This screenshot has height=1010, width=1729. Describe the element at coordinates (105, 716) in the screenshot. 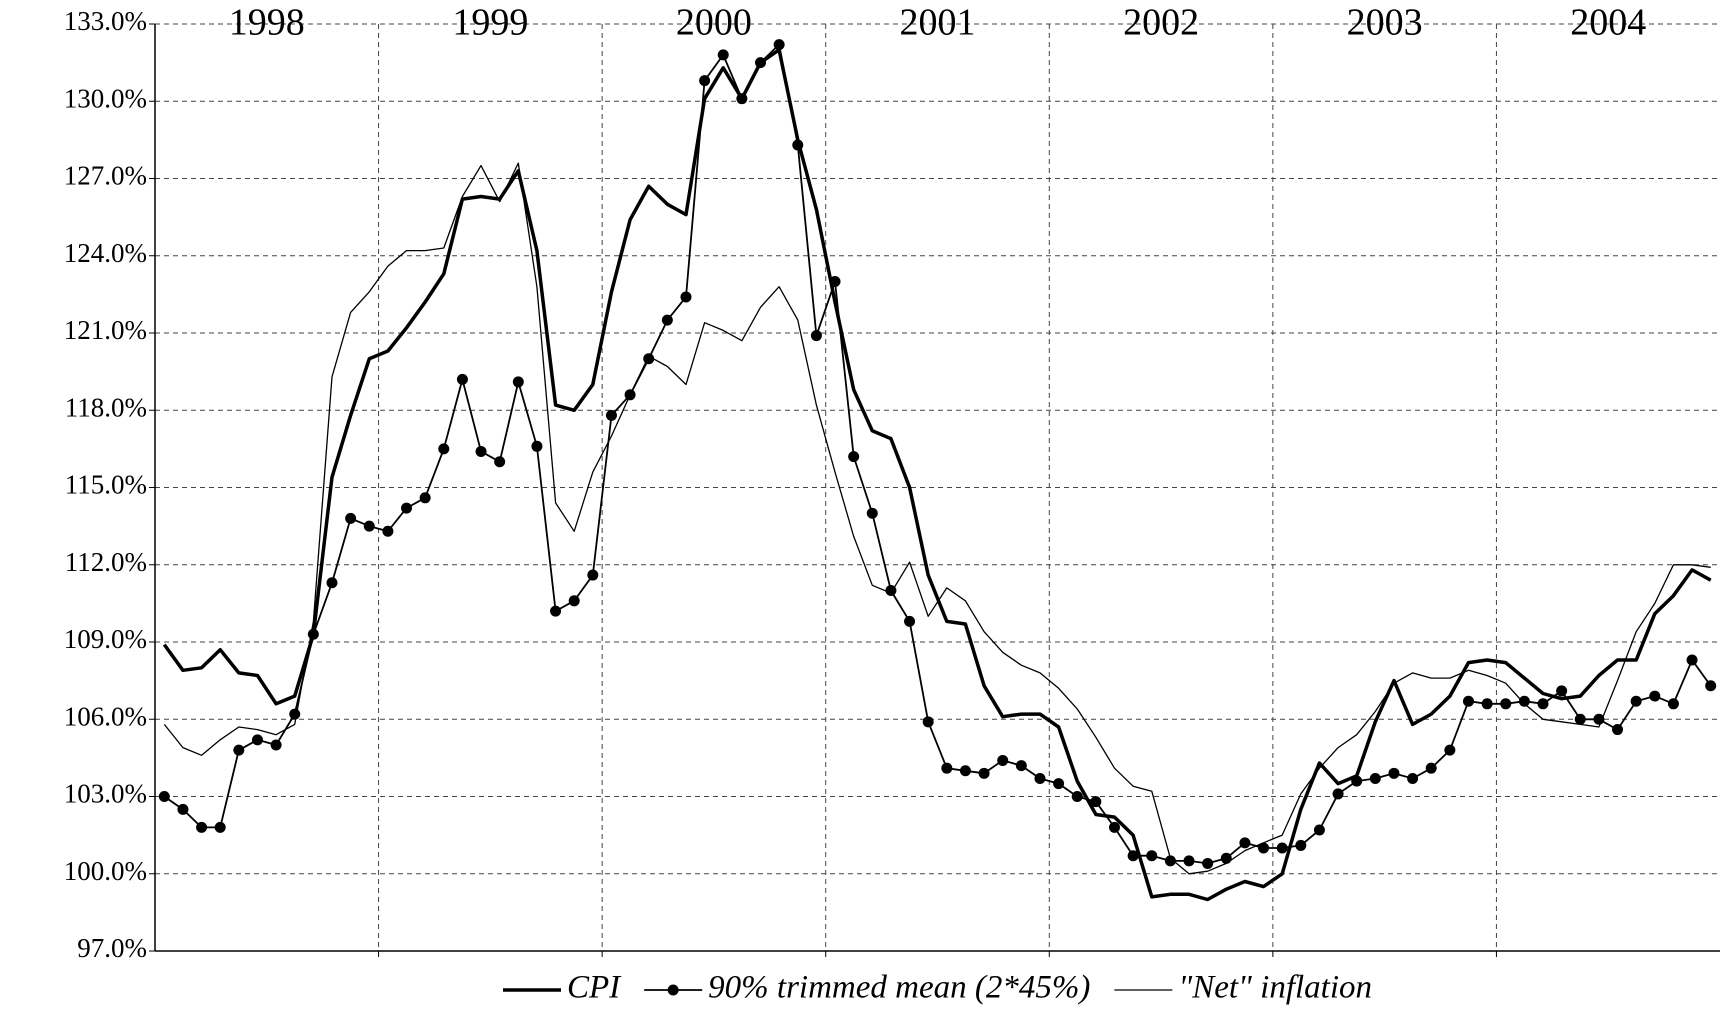

I see `y-tick-label: 106.0%` at that location.